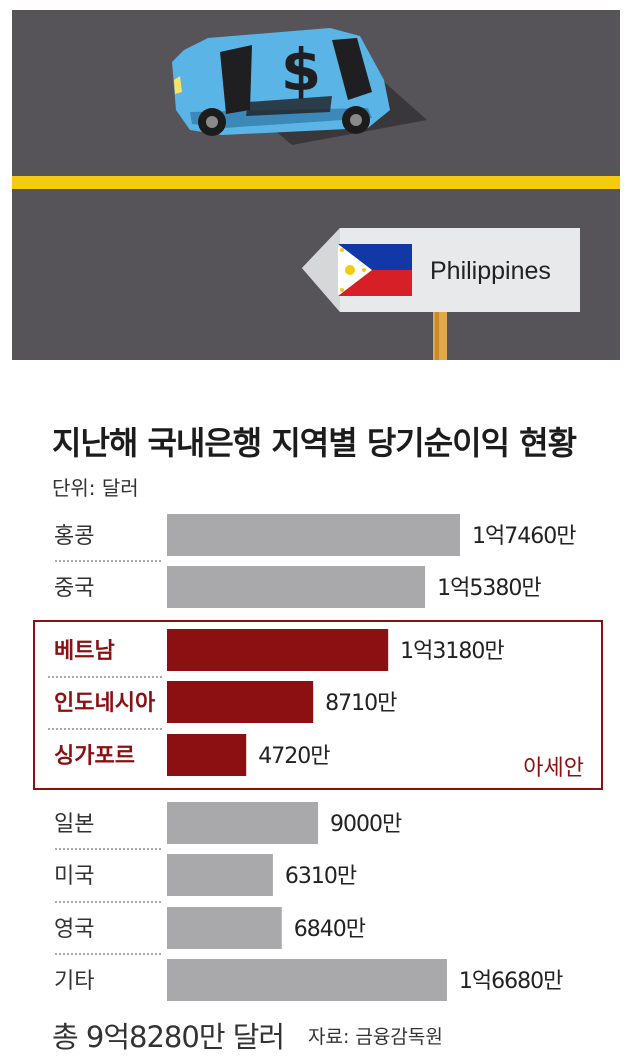 The height and width of the screenshot is (1058, 640). What do you see at coordinates (321, 876) in the screenshot?
I see `data-label-6: 6310만` at bounding box center [321, 876].